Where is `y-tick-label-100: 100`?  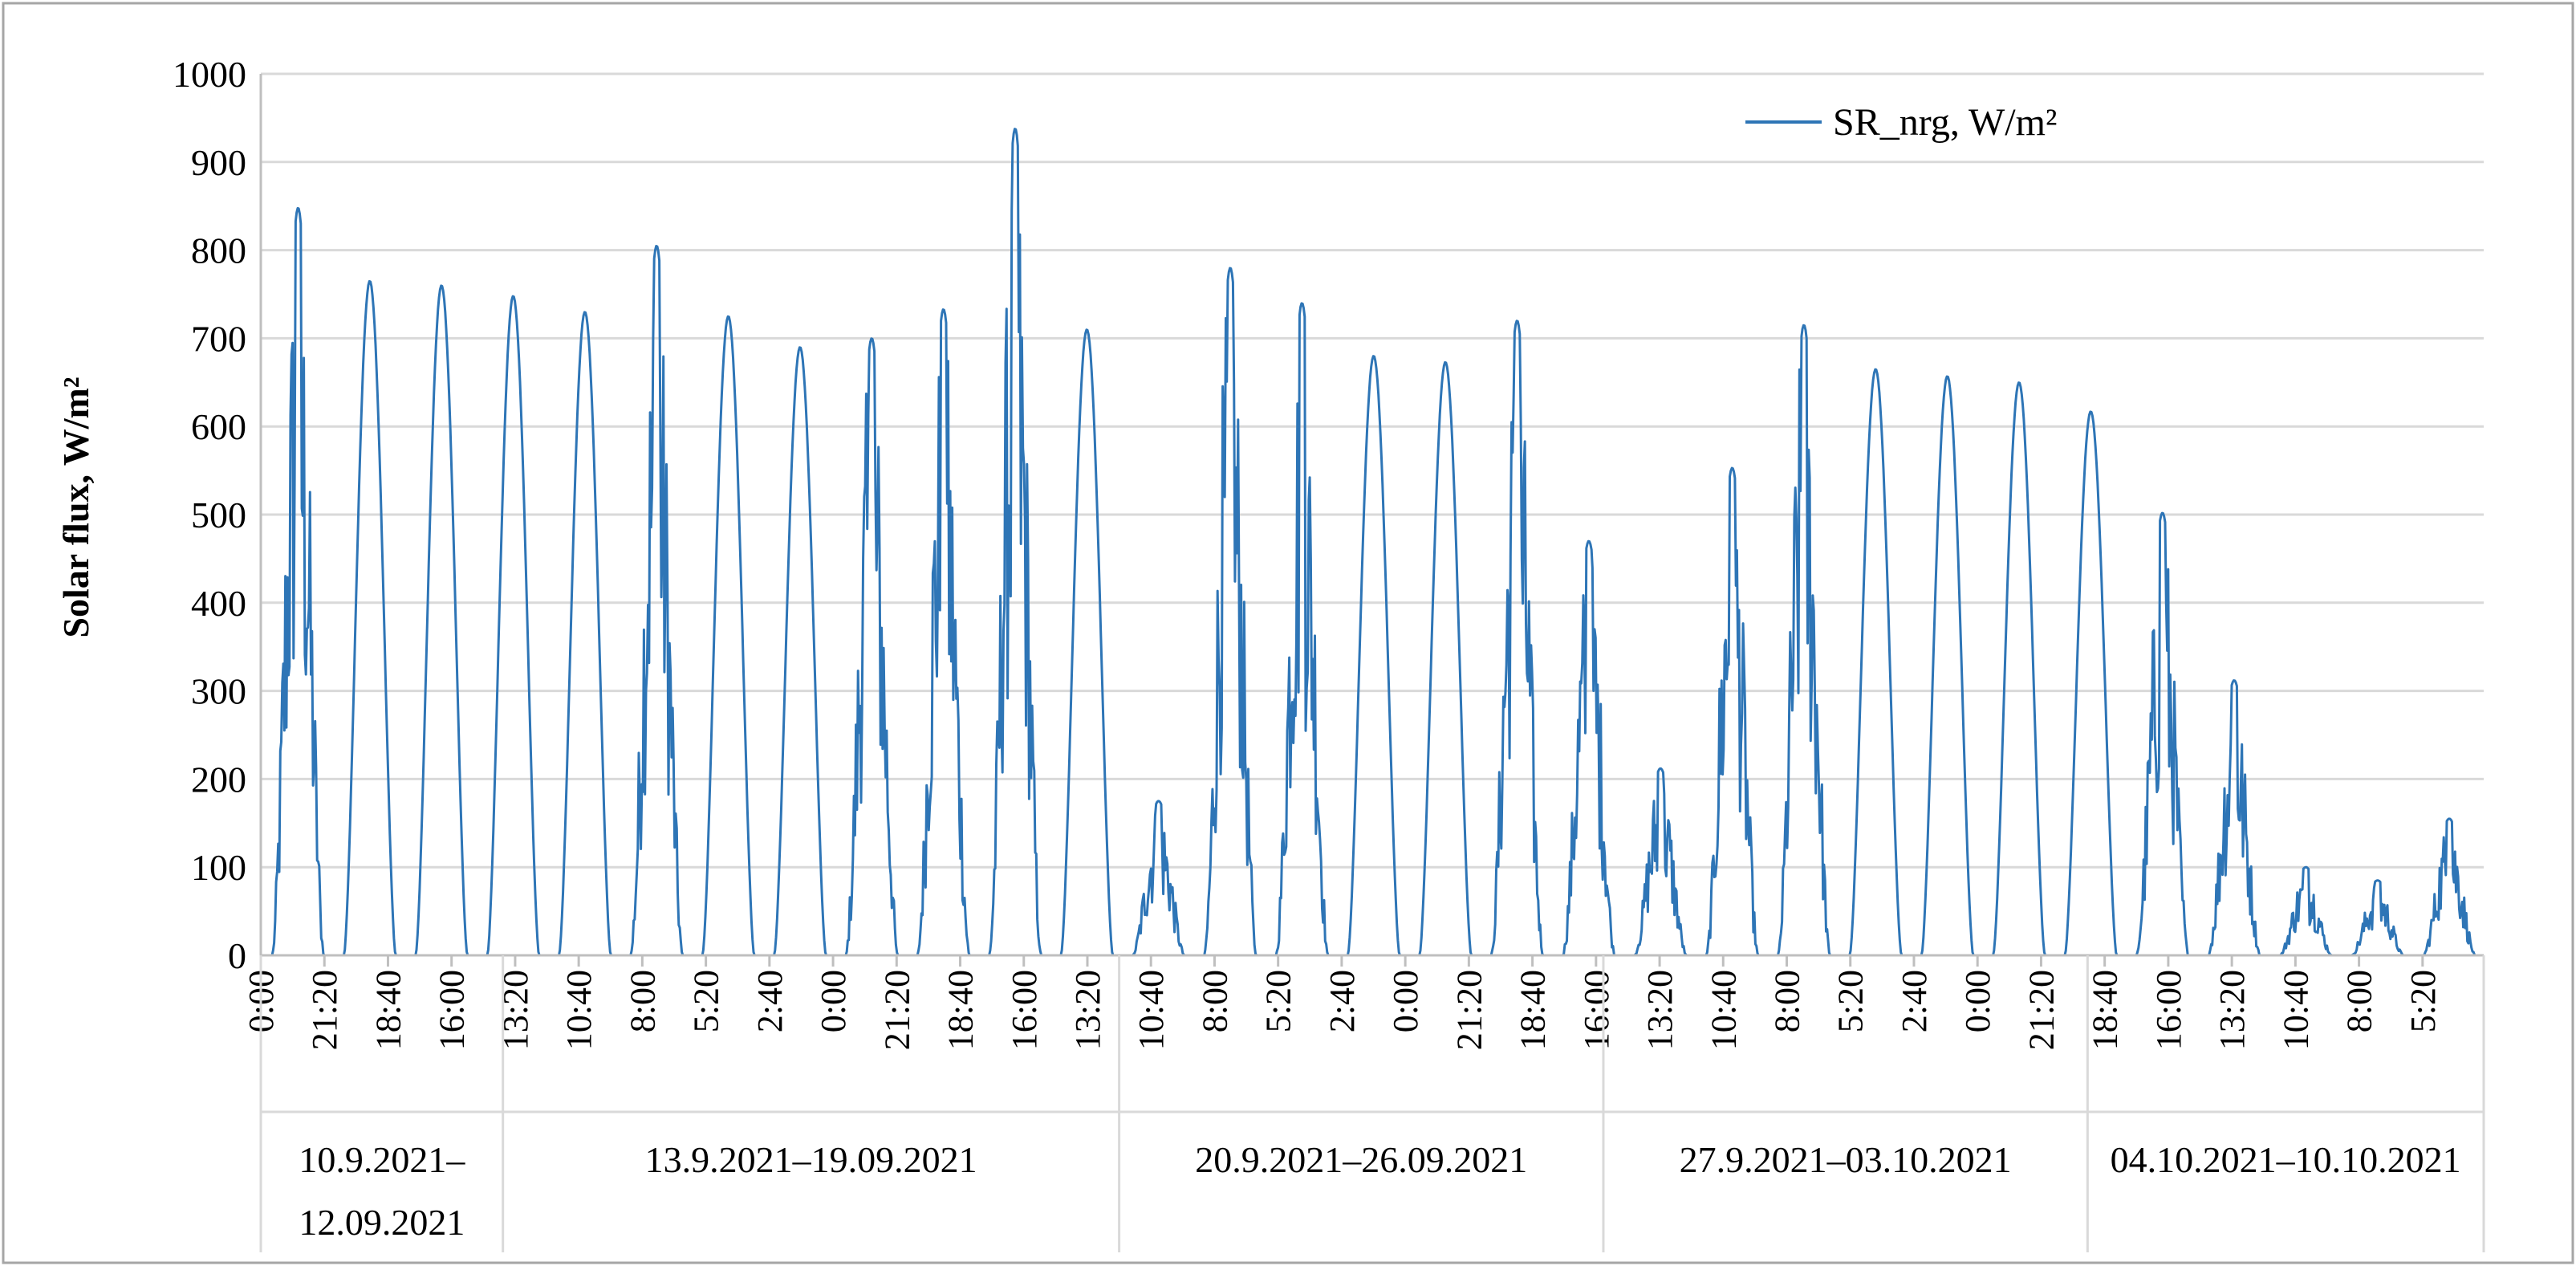 y-tick-label-100: 100 is located at coordinates (218, 867).